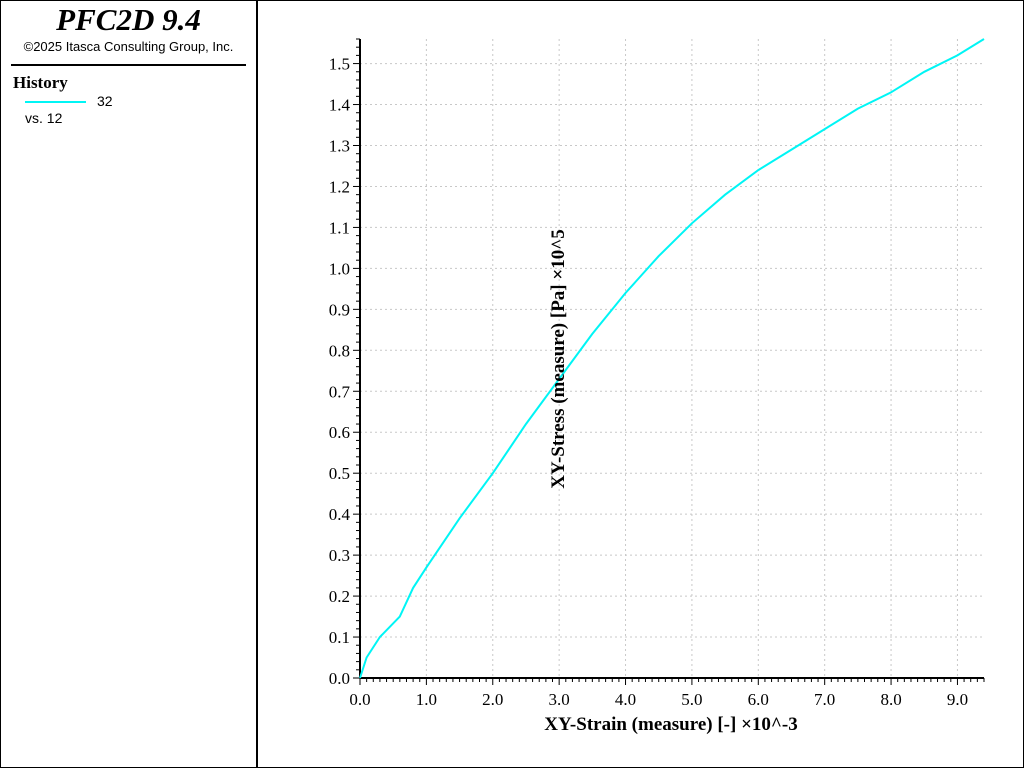 This screenshot has width=1024, height=772. What do you see at coordinates (40, 82) in the screenshot?
I see `legend-title: History` at bounding box center [40, 82].